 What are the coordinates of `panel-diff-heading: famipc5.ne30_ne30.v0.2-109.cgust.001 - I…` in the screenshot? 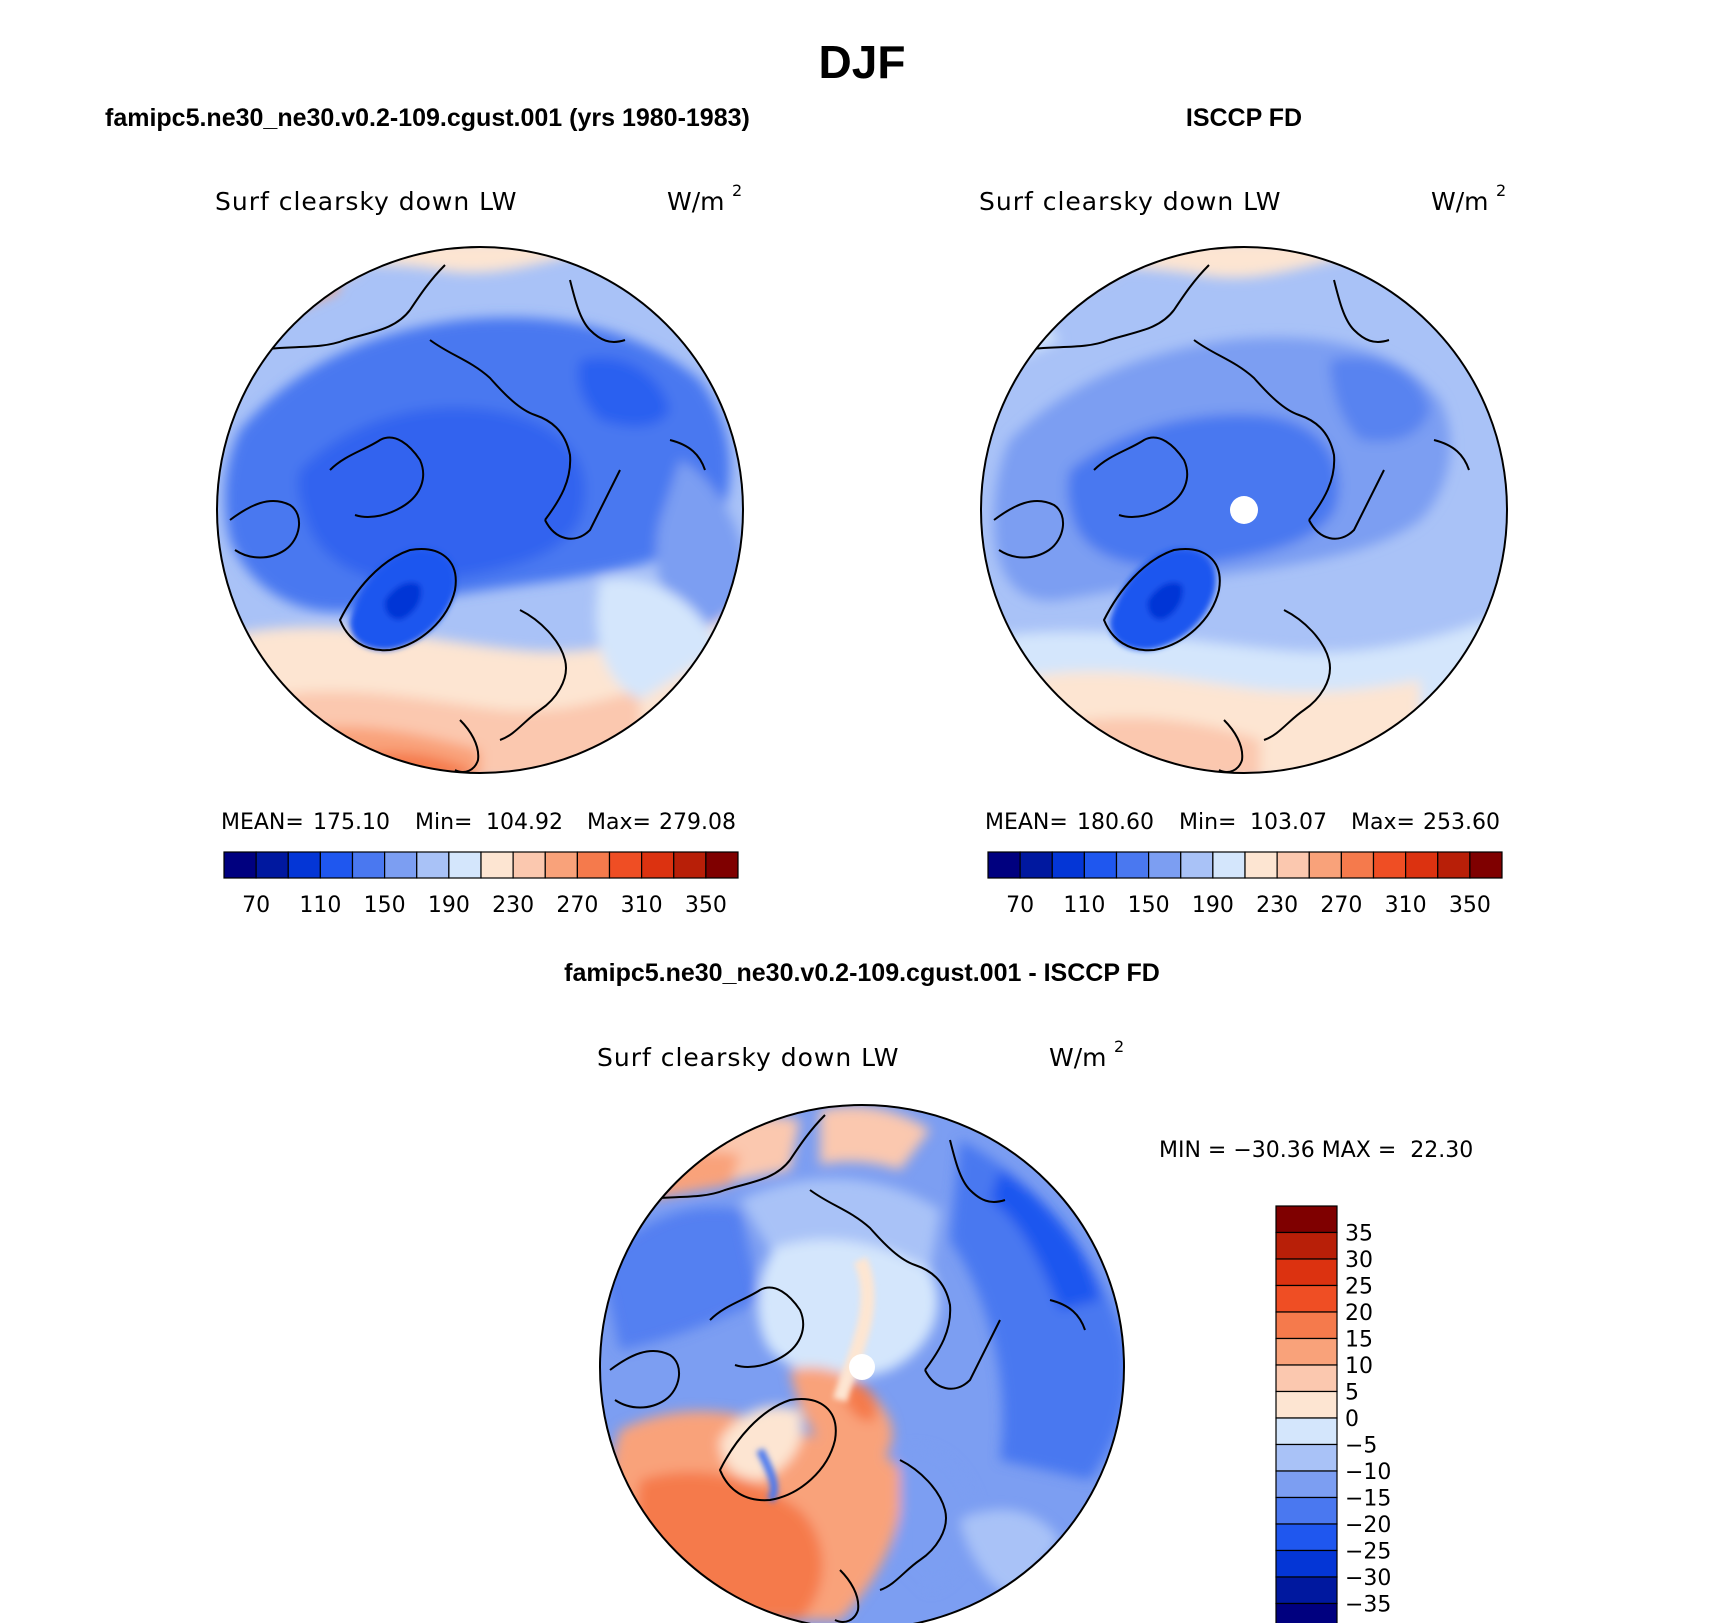 It's located at (862, 973).